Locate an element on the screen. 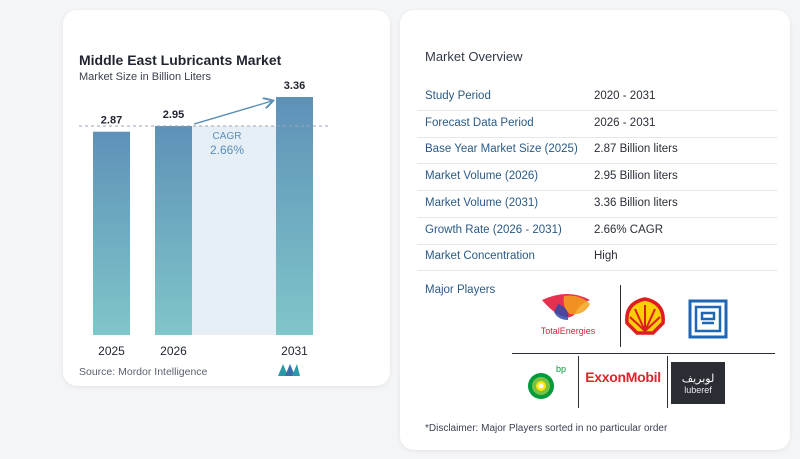 Image resolution: width=800 pixels, height=459 pixels. bar-value-label: 2.95 is located at coordinates (173, 115).